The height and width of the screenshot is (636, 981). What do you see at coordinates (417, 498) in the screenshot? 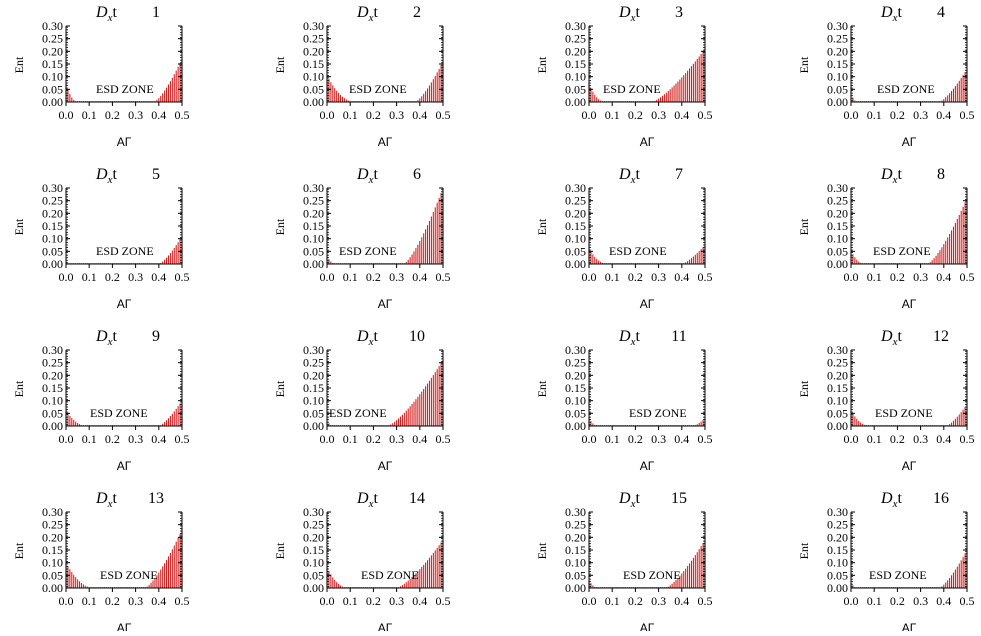
I see `panel-number: 14` at bounding box center [417, 498].